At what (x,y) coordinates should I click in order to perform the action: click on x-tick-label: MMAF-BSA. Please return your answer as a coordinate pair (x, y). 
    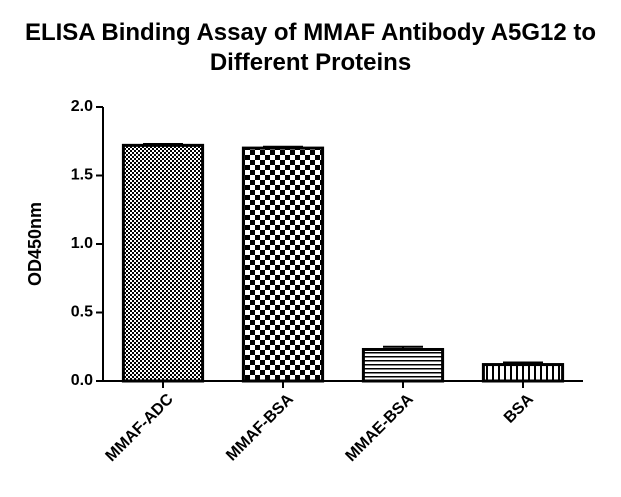
    Looking at the image, I should click on (260, 427).